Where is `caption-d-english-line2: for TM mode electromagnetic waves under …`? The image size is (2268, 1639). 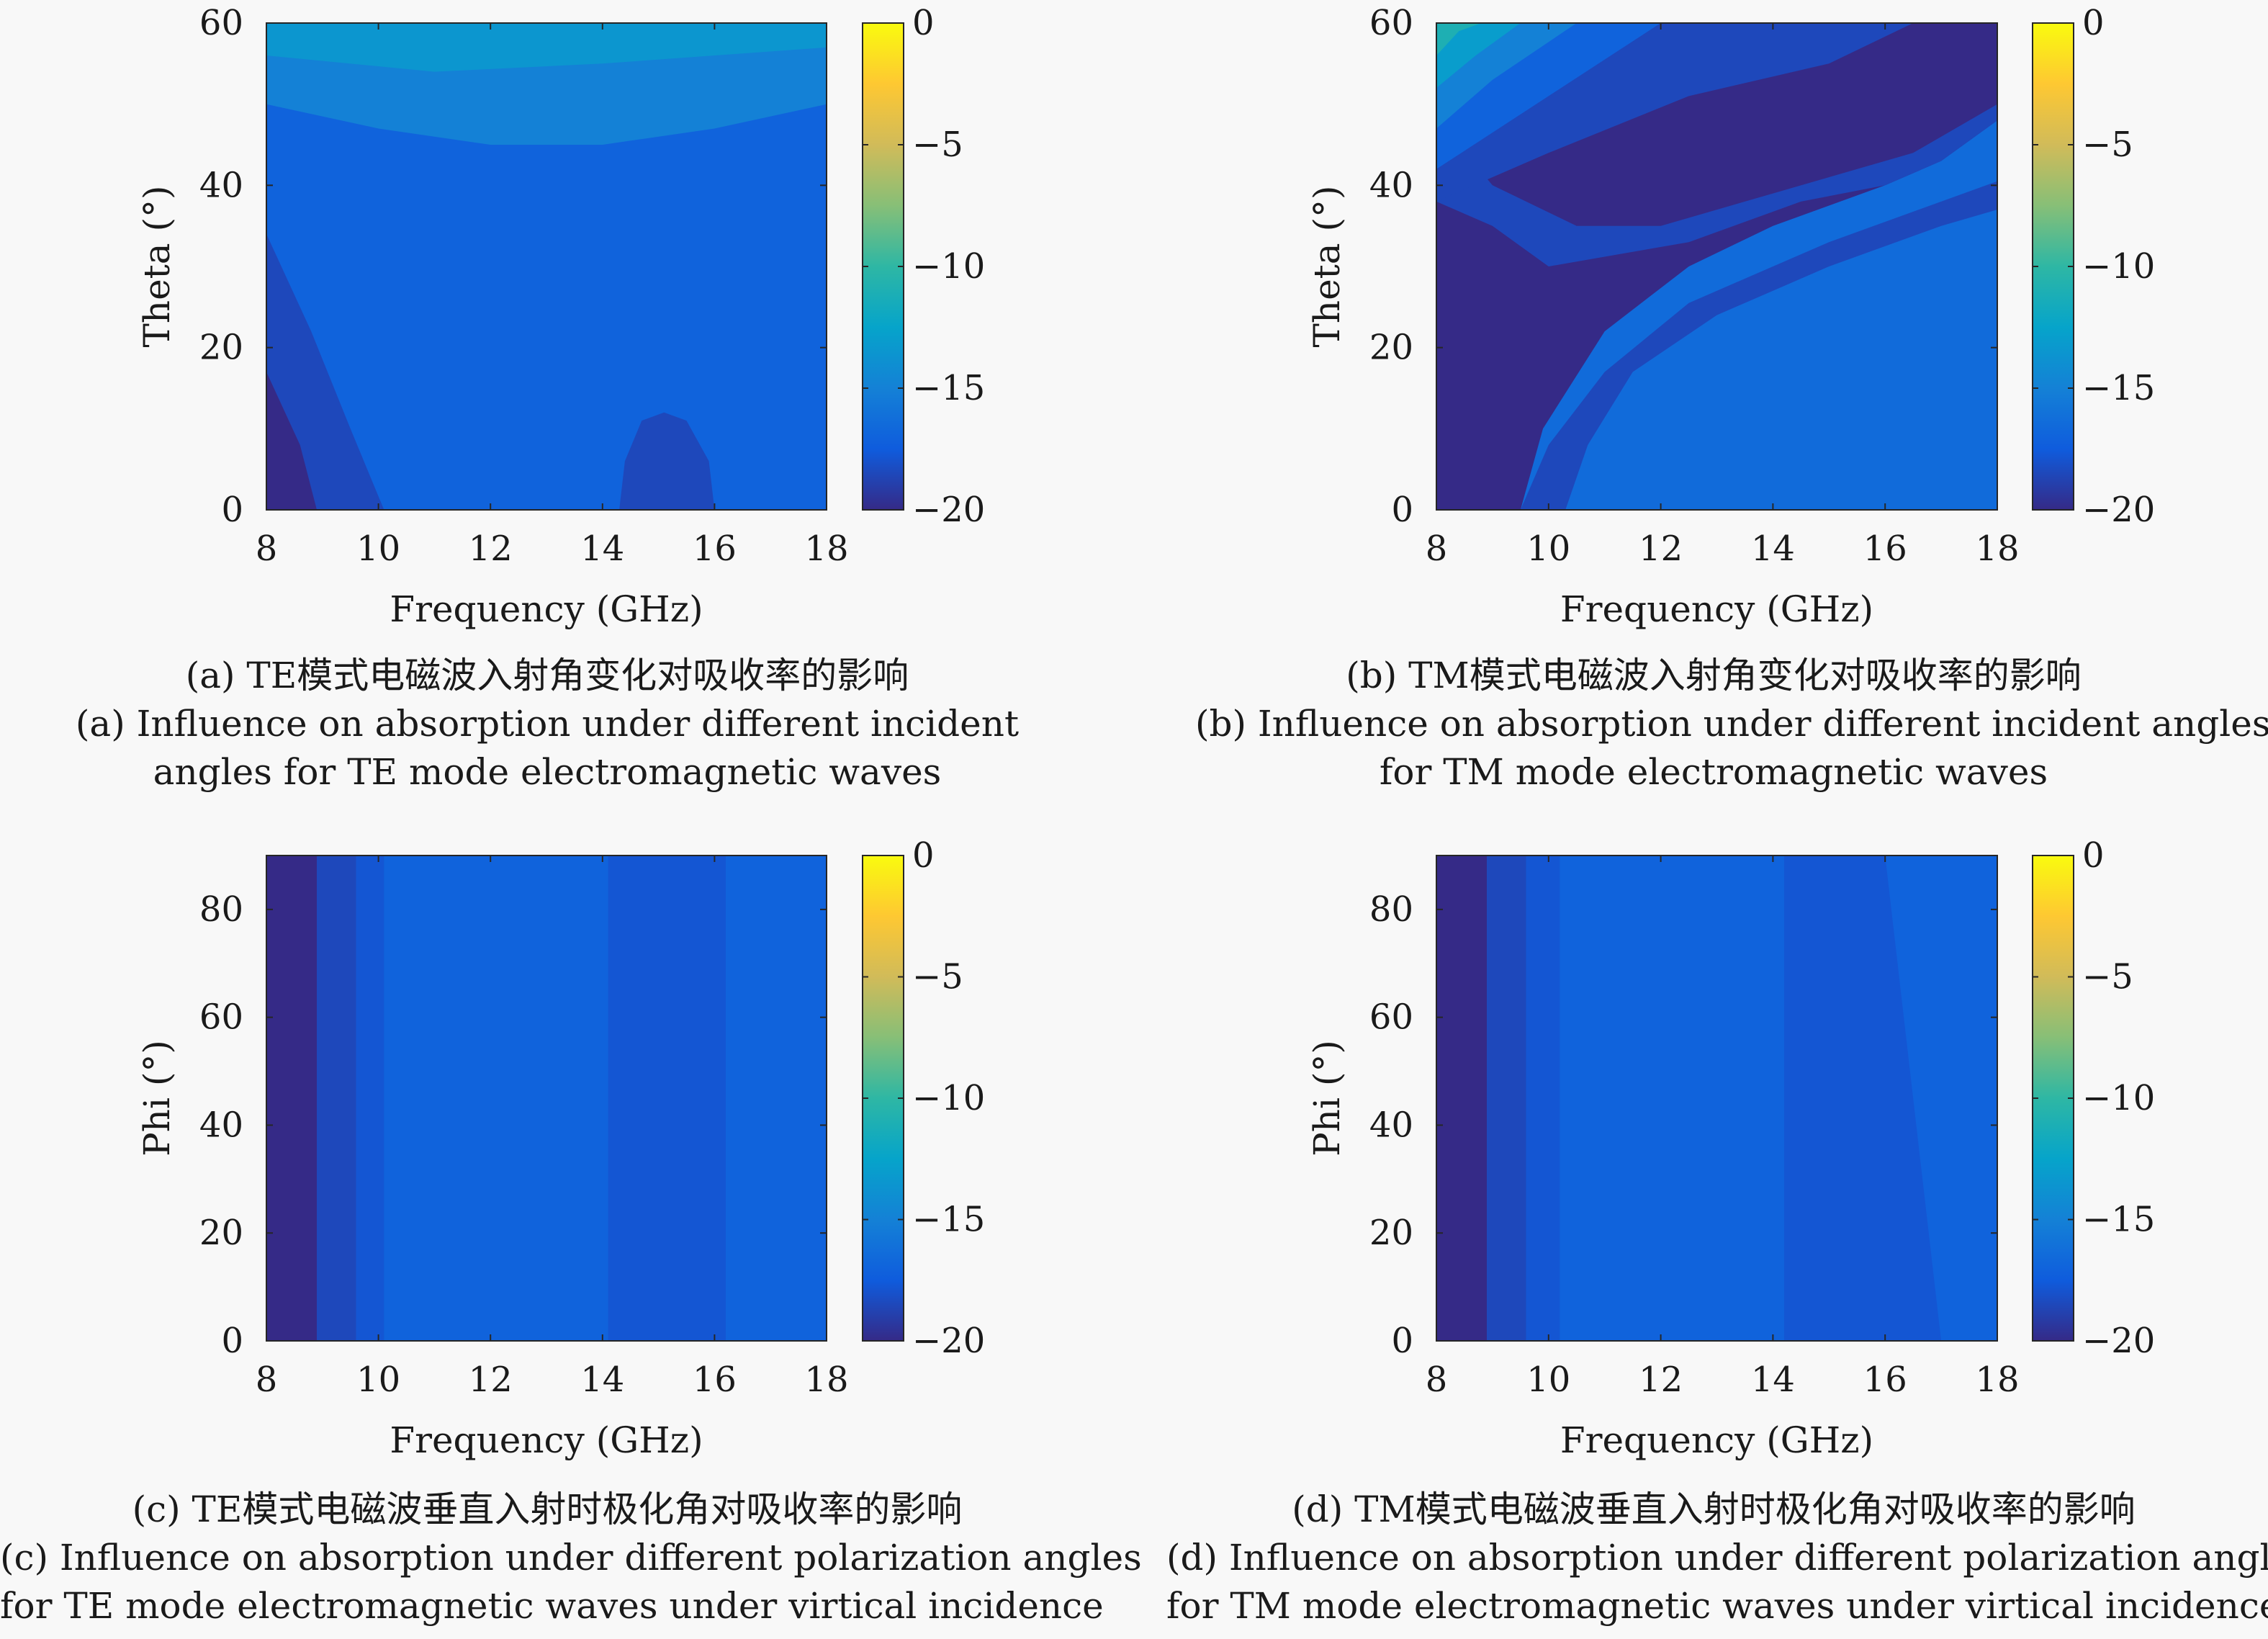
caption-d-english-line2: for TM mode electromagnetic waves under … is located at coordinates (1717, 1606).